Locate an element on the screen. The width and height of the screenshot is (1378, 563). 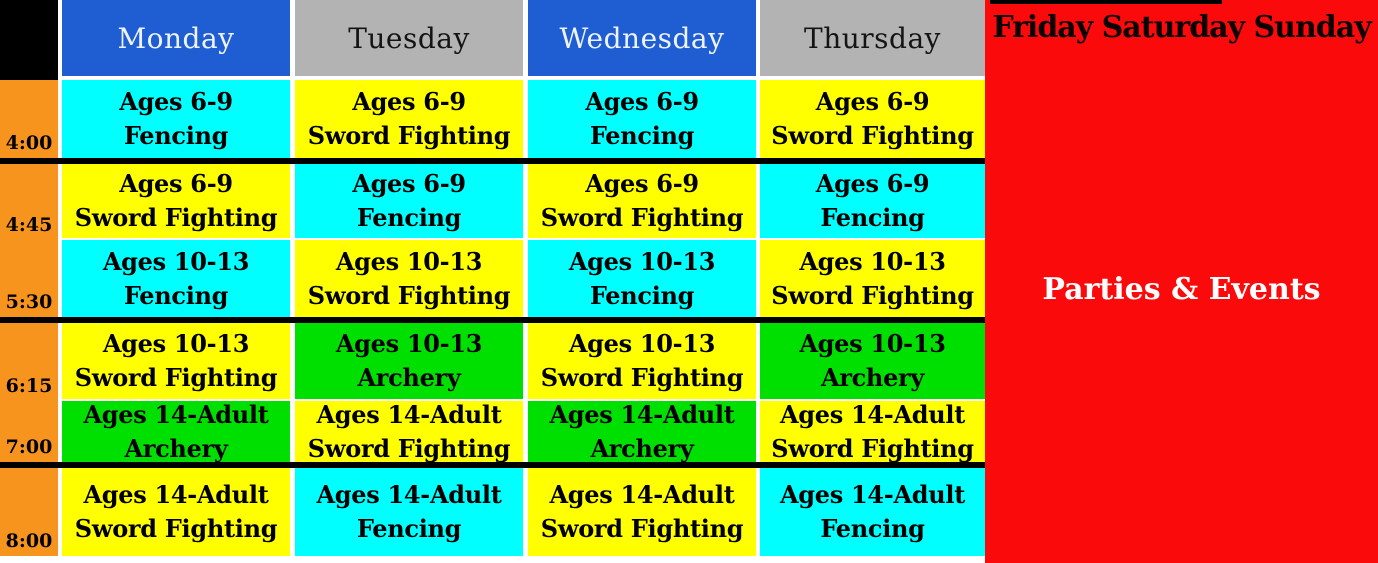
schedule-cell-tuesday-400: Ages 6-9 Sword Fighting is located at coordinates (409, 119).